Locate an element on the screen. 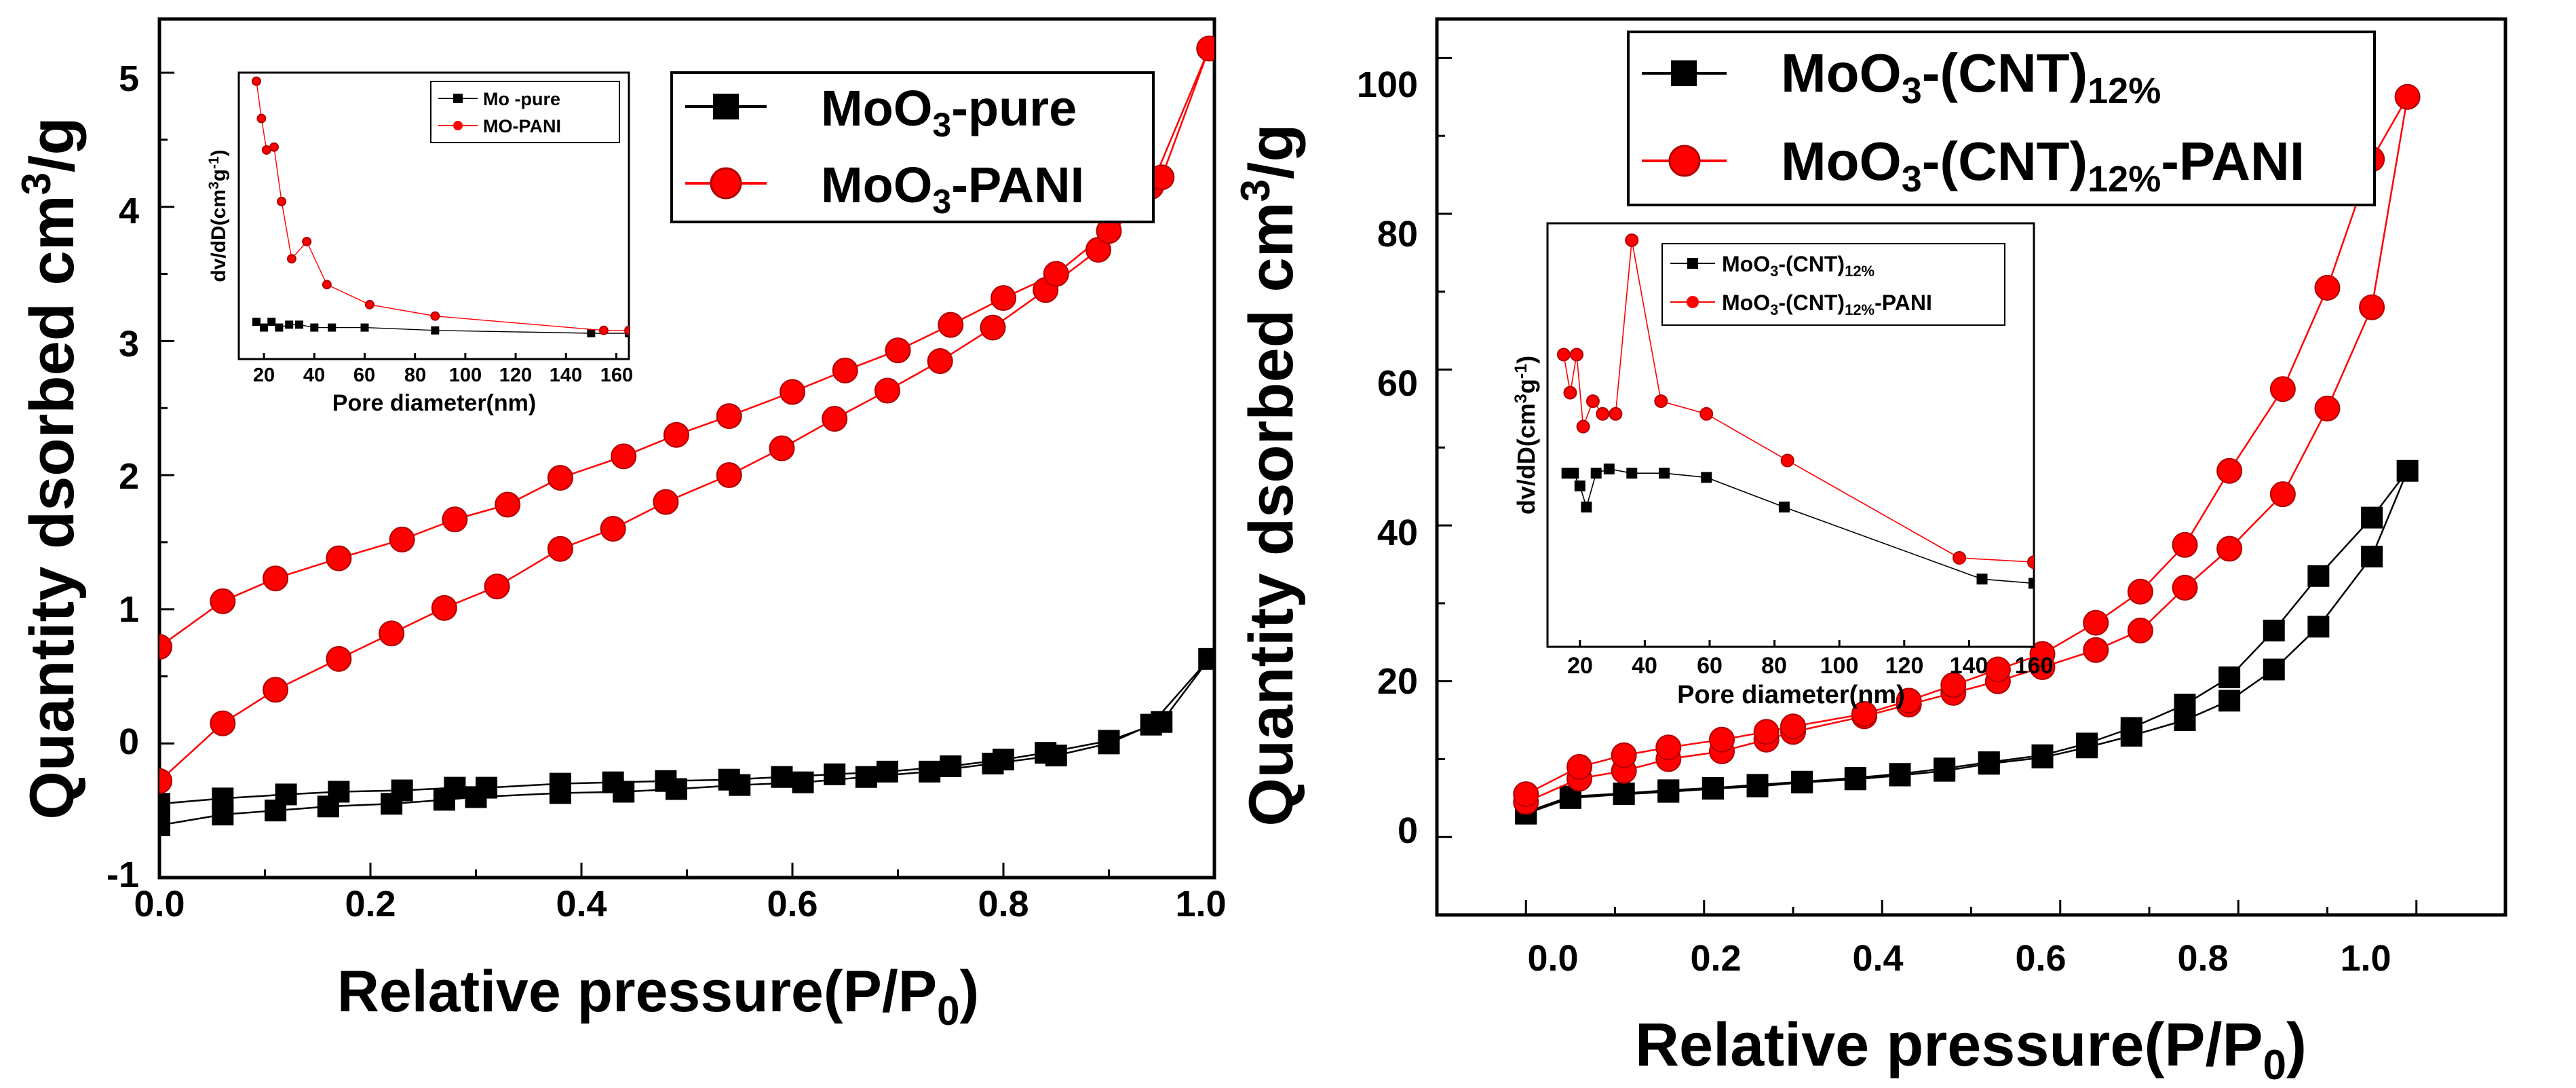 The image size is (2576, 1088). inset-x-tick-label: 80 is located at coordinates (1774, 666).